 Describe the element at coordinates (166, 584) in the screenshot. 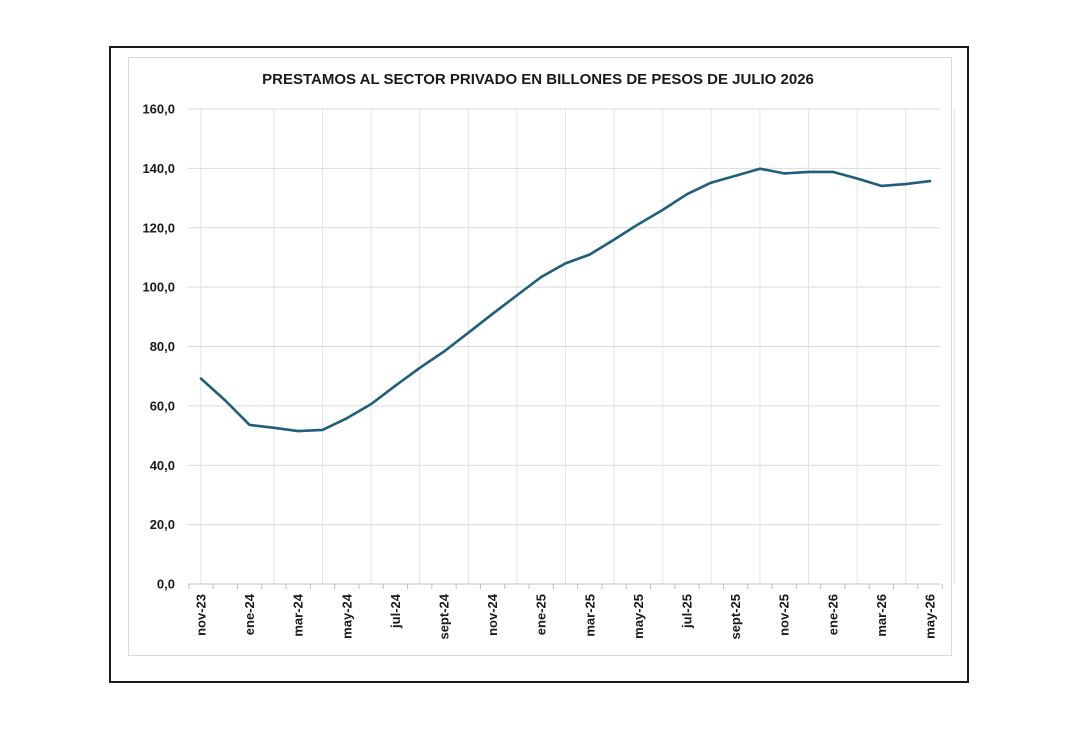

I see `y-tick-label: 0,0` at that location.